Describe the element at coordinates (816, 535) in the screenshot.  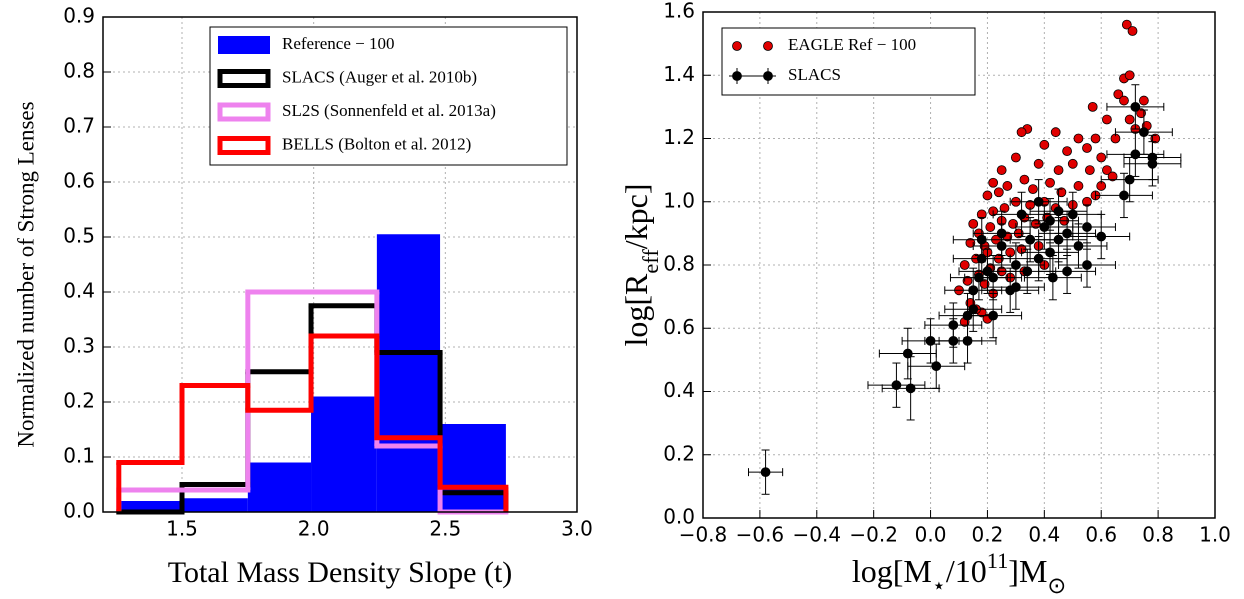
I see `x-tick-label: −0.4` at that location.